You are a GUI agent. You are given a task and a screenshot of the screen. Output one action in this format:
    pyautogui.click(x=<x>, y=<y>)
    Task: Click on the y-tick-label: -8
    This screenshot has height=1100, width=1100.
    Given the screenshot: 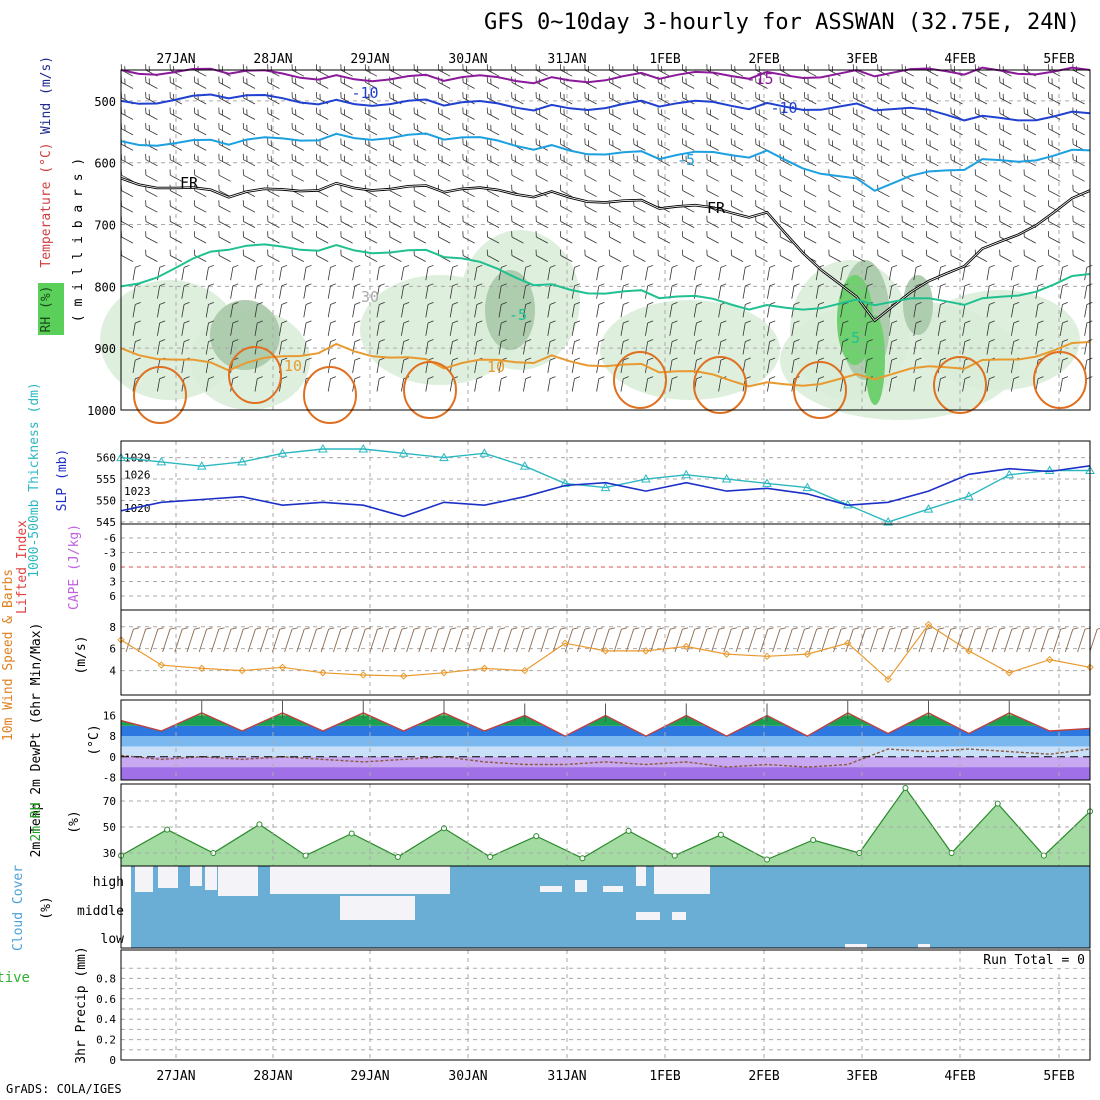 What is the action you would take?
    pyautogui.click(x=109, y=777)
    